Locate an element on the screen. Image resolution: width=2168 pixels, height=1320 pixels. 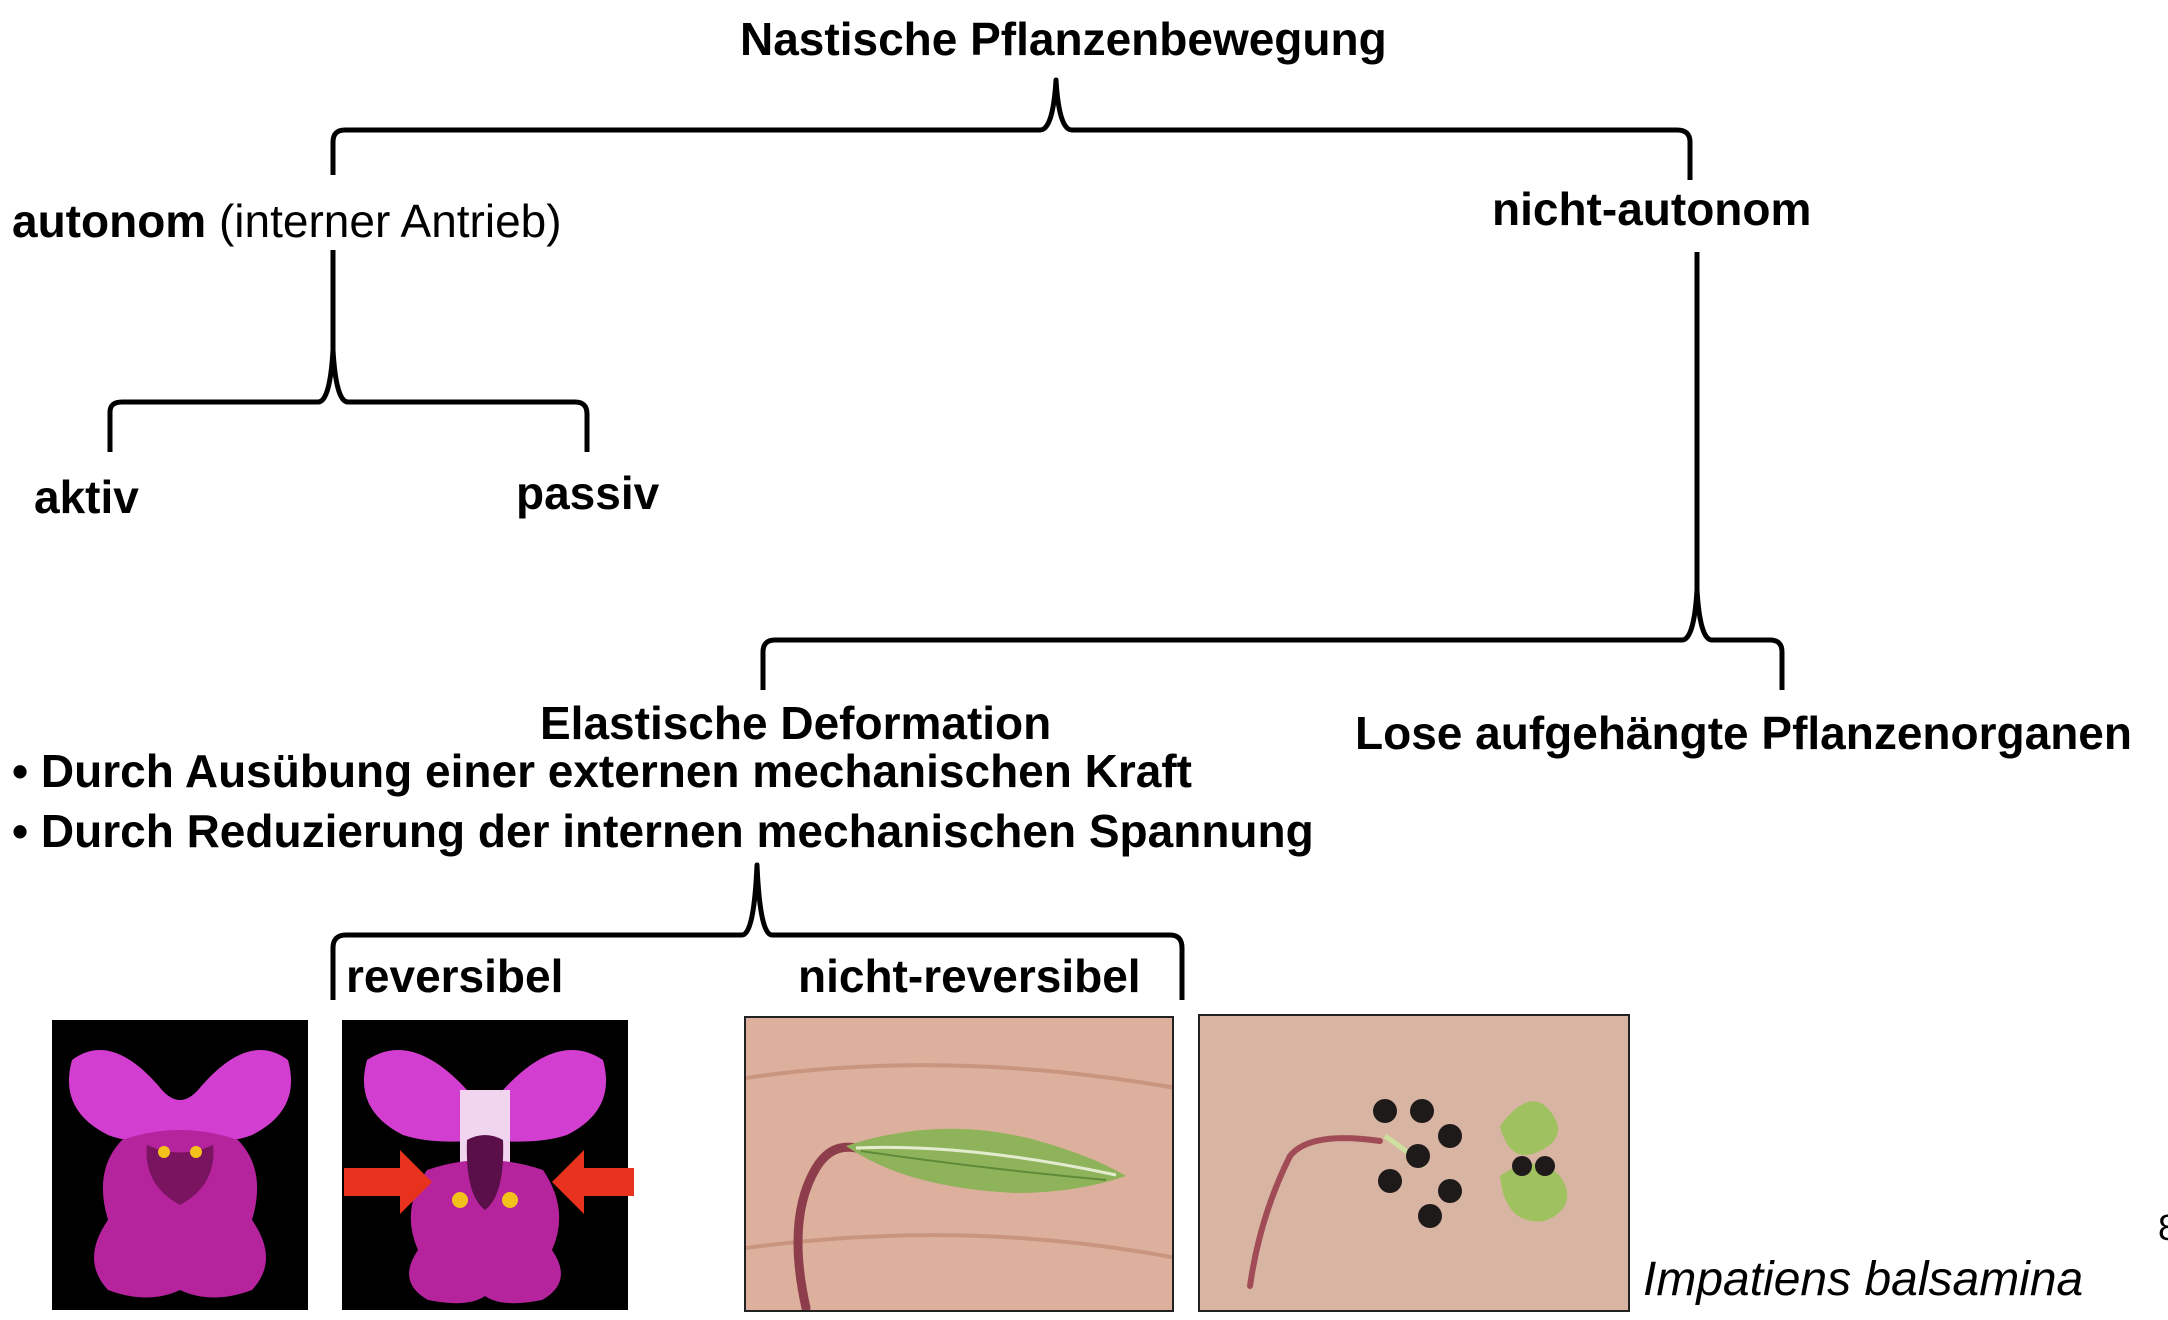
seed-pod-intact-graphic is located at coordinates (959, 1164).